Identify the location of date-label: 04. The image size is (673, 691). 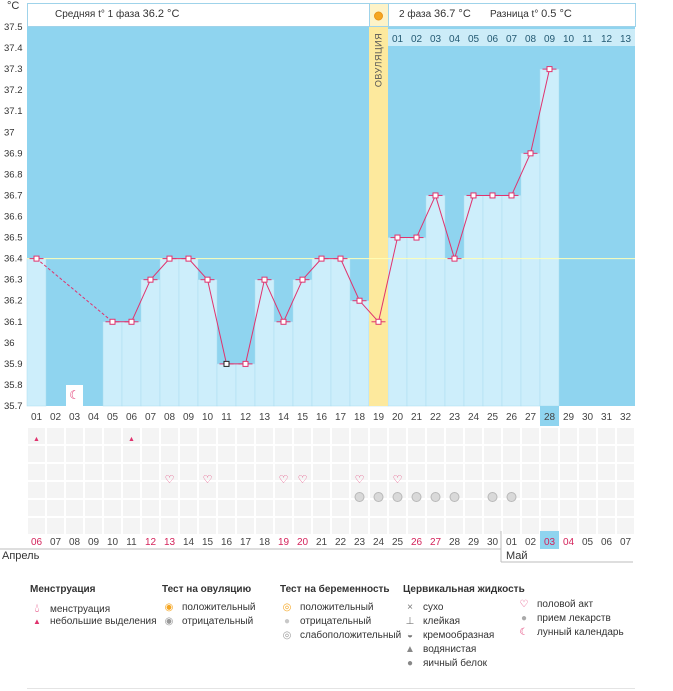
(569, 542).